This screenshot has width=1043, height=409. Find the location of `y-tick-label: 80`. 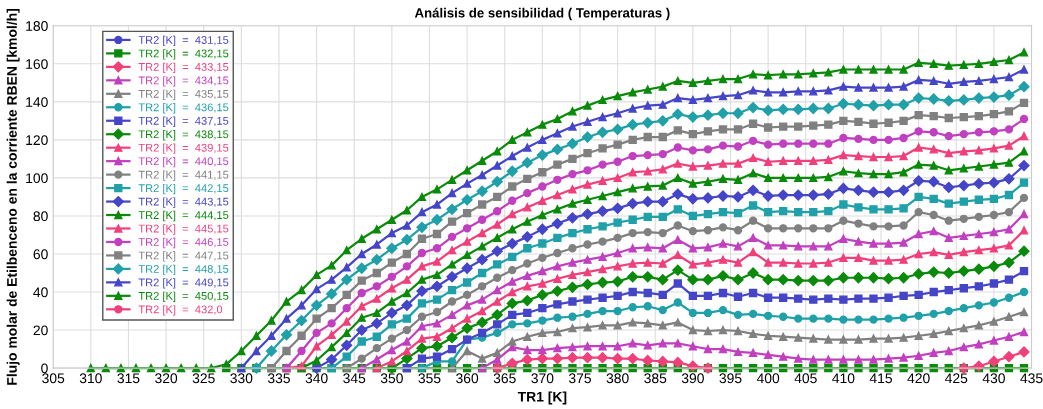

y-tick-label: 80 is located at coordinates (40, 216).